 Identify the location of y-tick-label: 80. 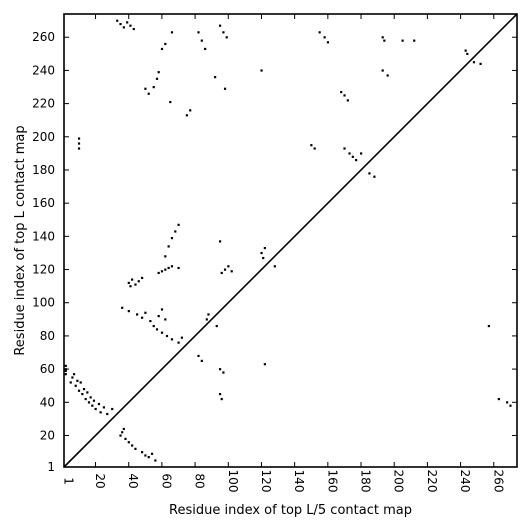
(47, 336).